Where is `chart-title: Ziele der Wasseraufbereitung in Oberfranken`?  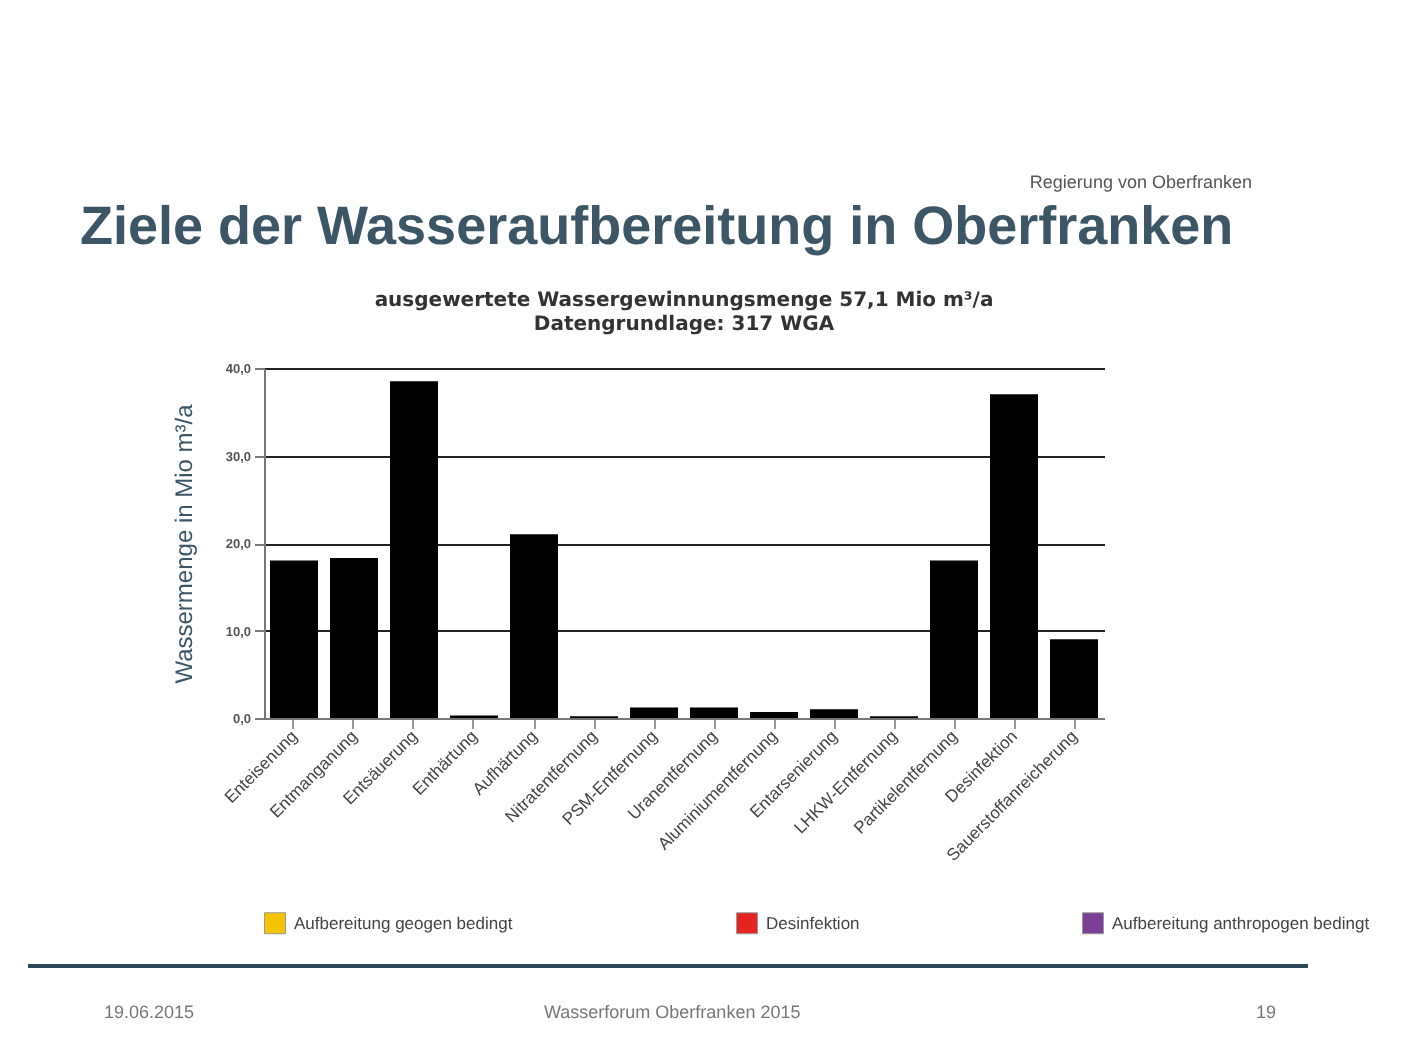
chart-title: Ziele der Wasseraufbereitung in Oberfranken is located at coordinates (657, 227).